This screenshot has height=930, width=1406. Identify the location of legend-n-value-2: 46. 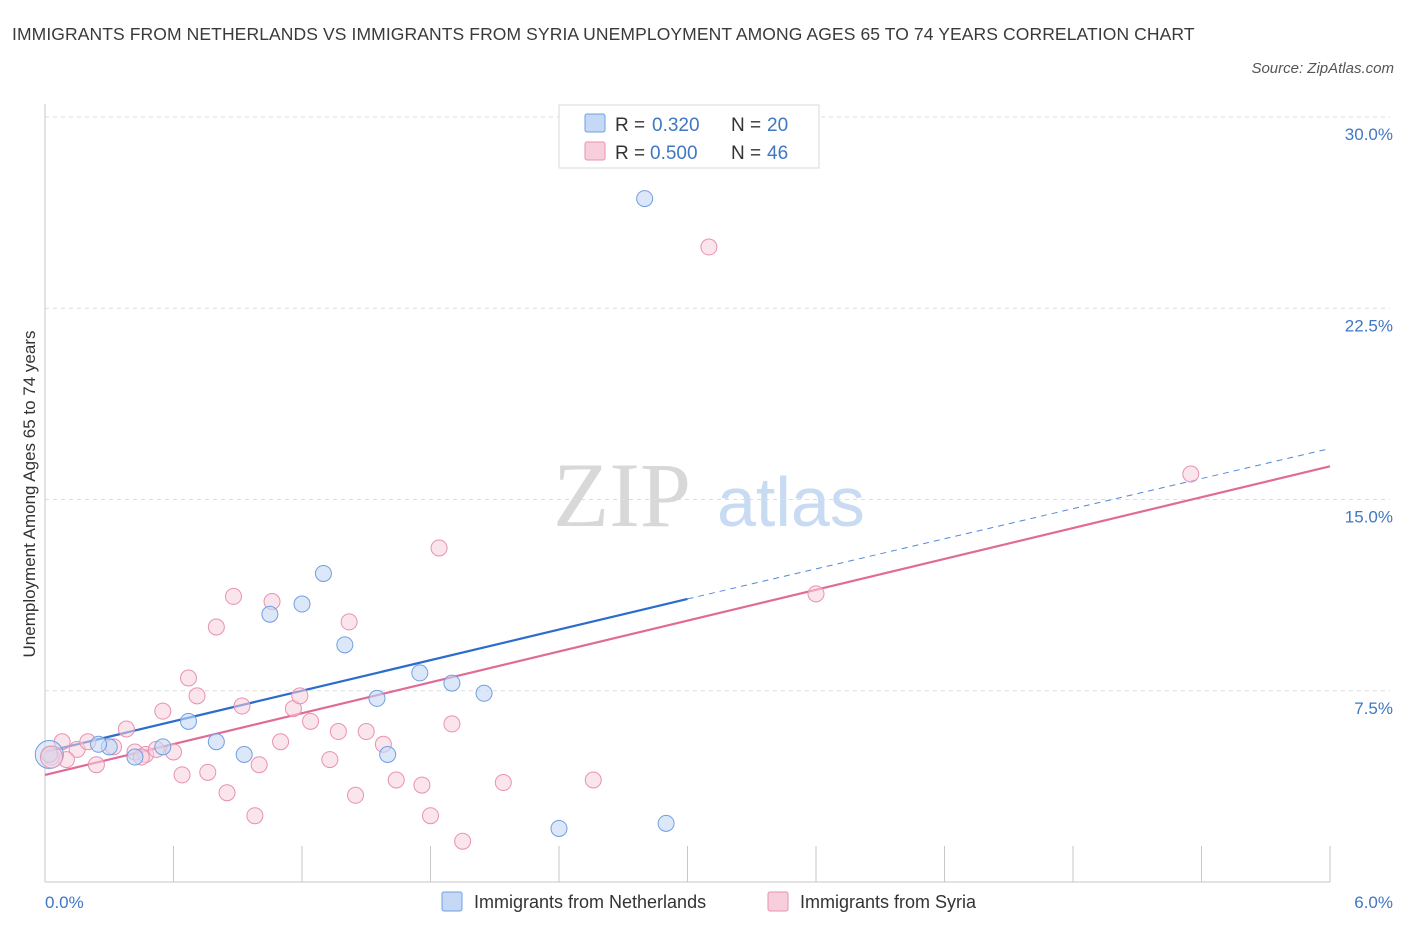
(777, 153).